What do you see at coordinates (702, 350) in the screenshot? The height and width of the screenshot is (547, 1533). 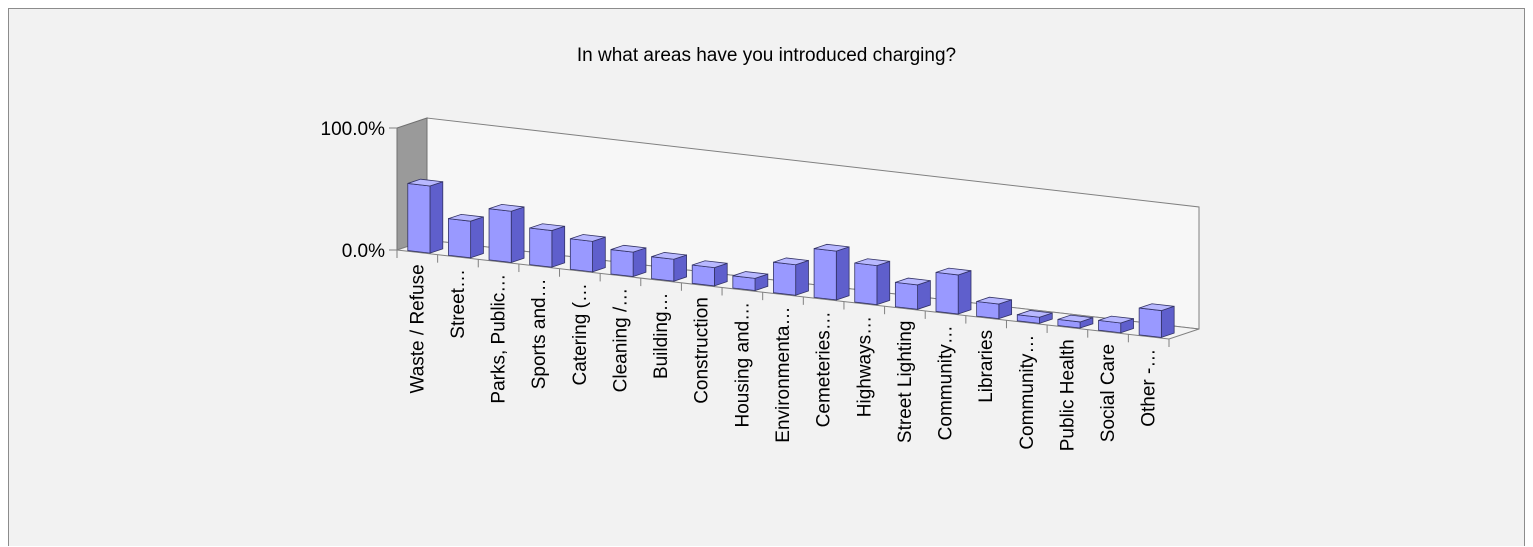 I see `x-category-label: Construction` at bounding box center [702, 350].